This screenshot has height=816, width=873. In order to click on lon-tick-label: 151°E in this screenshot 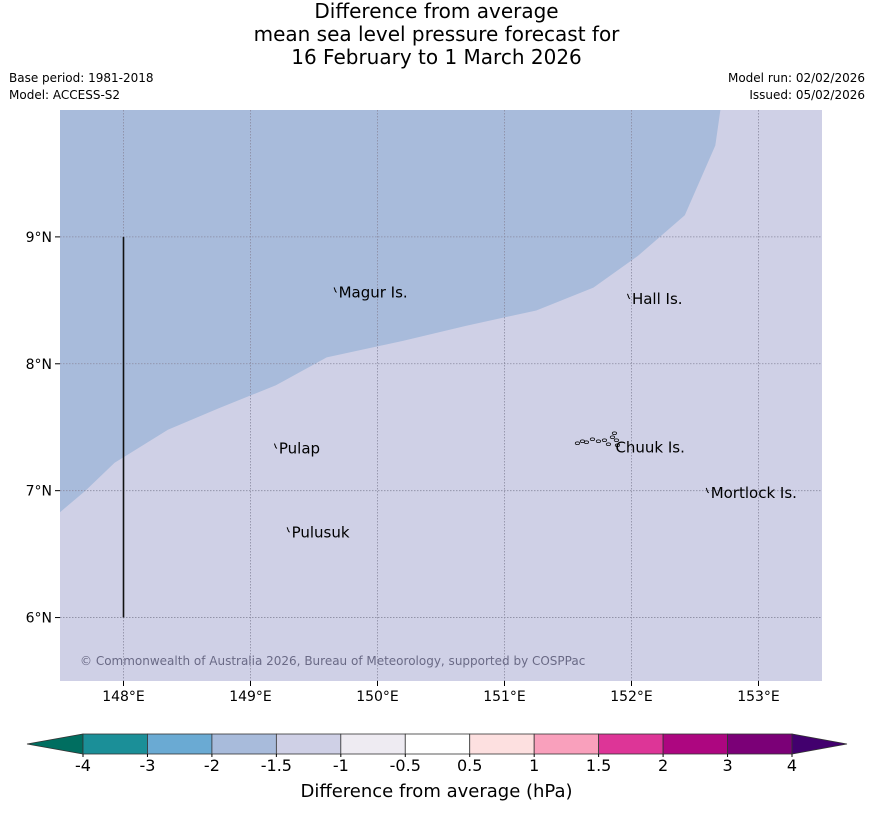, I will do `click(504, 697)`.